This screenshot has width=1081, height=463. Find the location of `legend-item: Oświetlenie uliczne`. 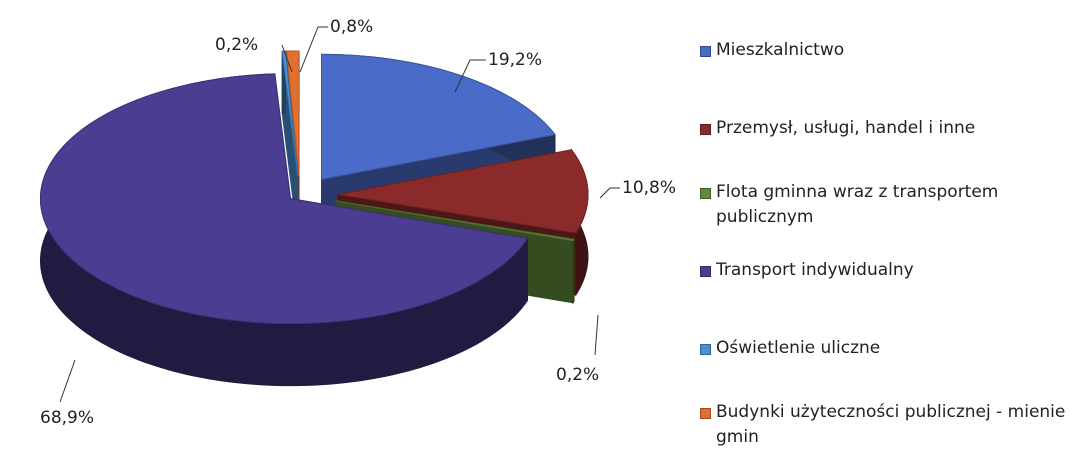

legend-item: Oświetlenie uliczne is located at coordinates (885, 348).